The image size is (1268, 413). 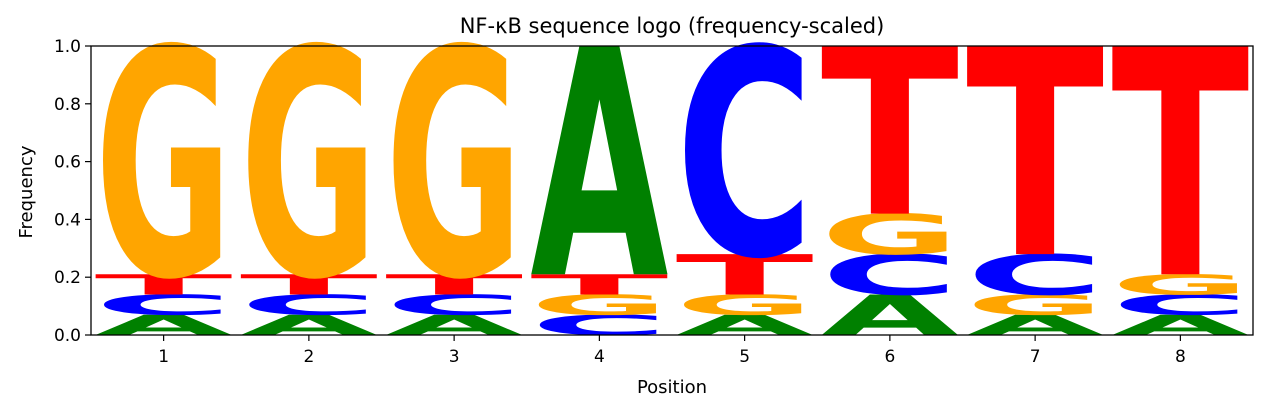 I want to click on x-tick-label: 3, so click(x=454, y=357).